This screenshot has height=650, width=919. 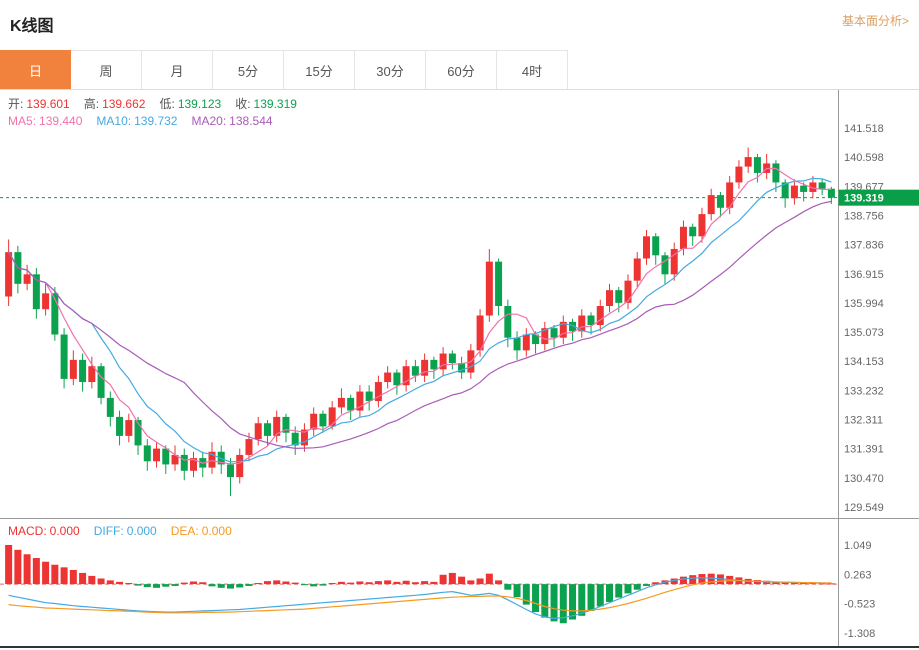 What do you see at coordinates (108, 531) in the screenshot?
I see `macd-diff-label: DIFF:` at bounding box center [108, 531].